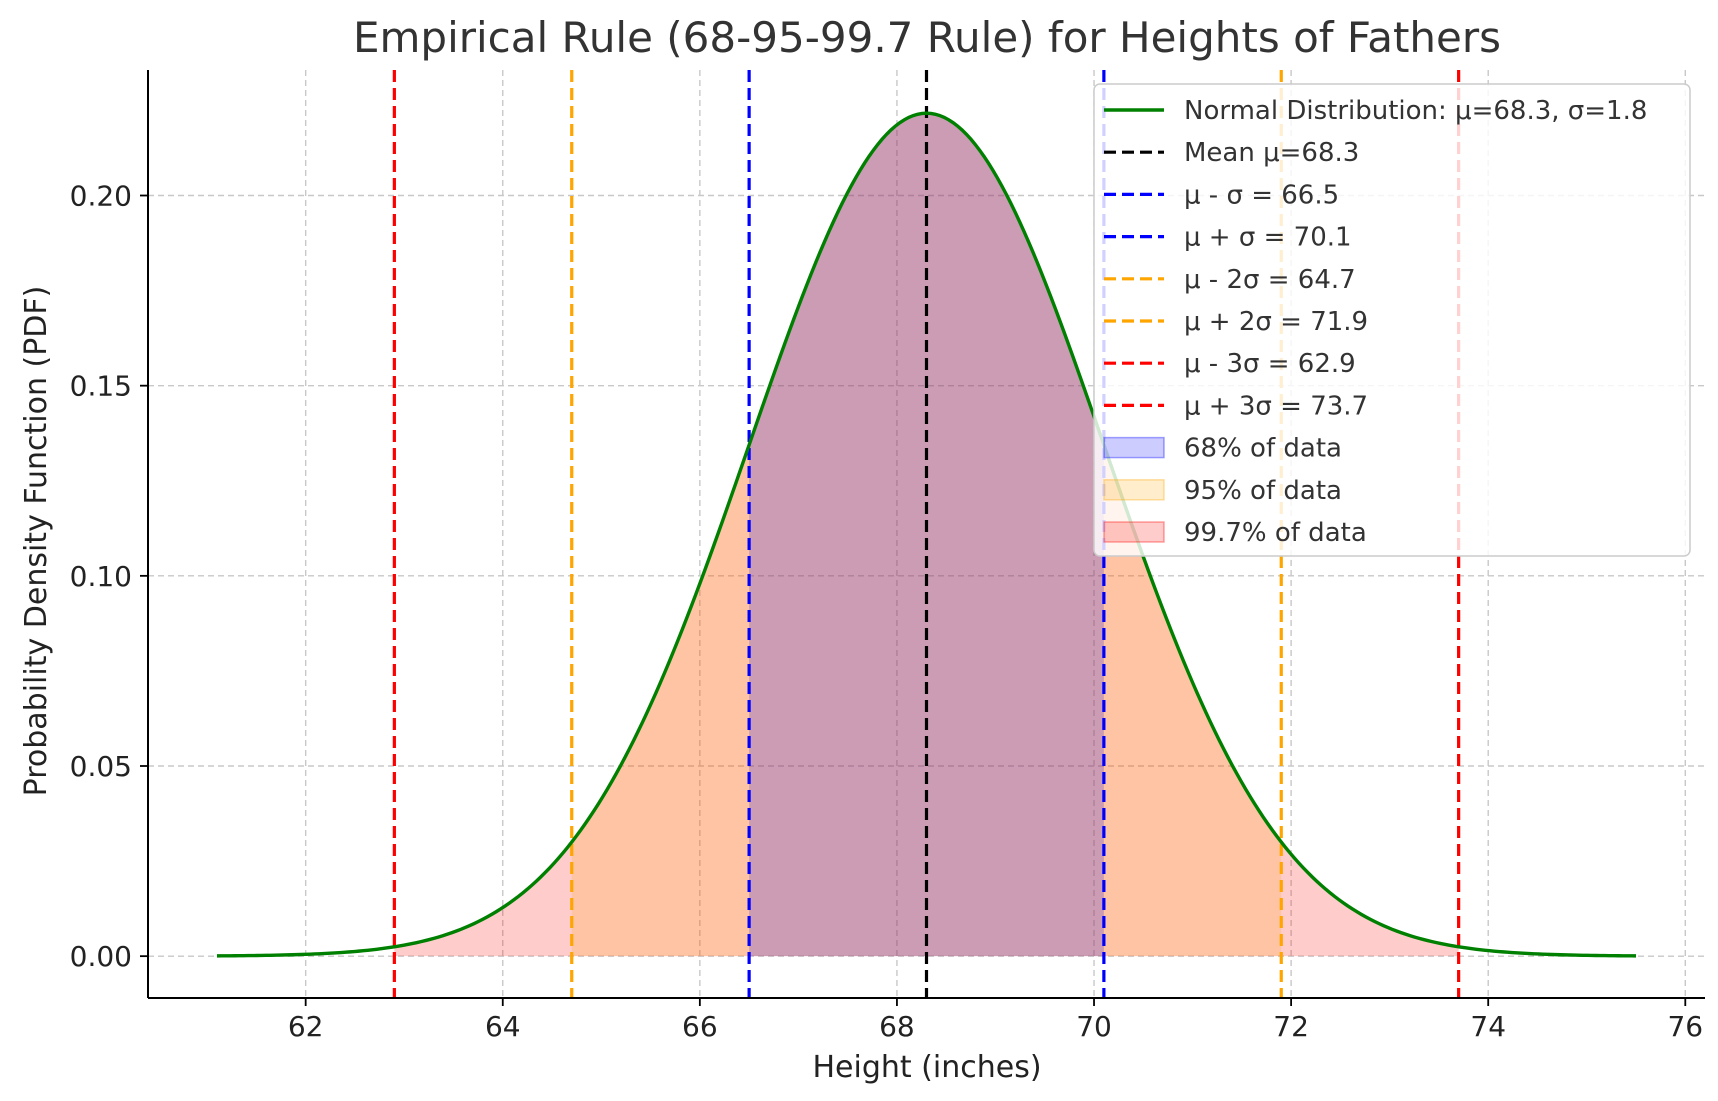 This screenshot has width=1718, height=1101. I want to click on y-tick-label: 0.15, so click(101, 386).